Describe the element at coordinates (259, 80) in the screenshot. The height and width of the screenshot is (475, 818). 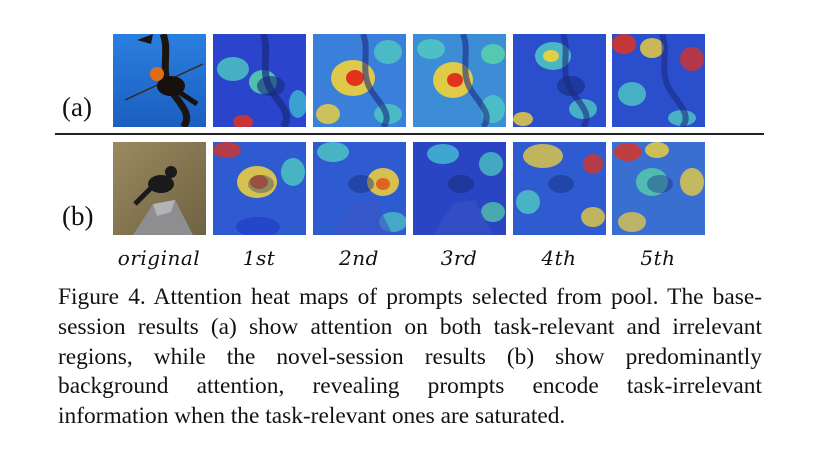
I see `heatmap-a-1st` at that location.